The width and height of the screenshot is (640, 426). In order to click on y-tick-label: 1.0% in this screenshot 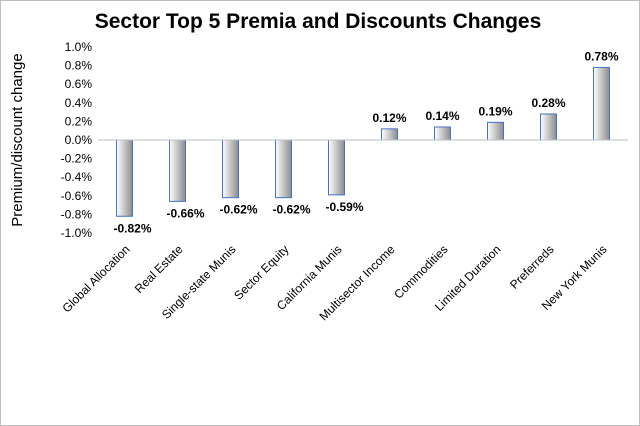, I will do `click(79, 47)`.